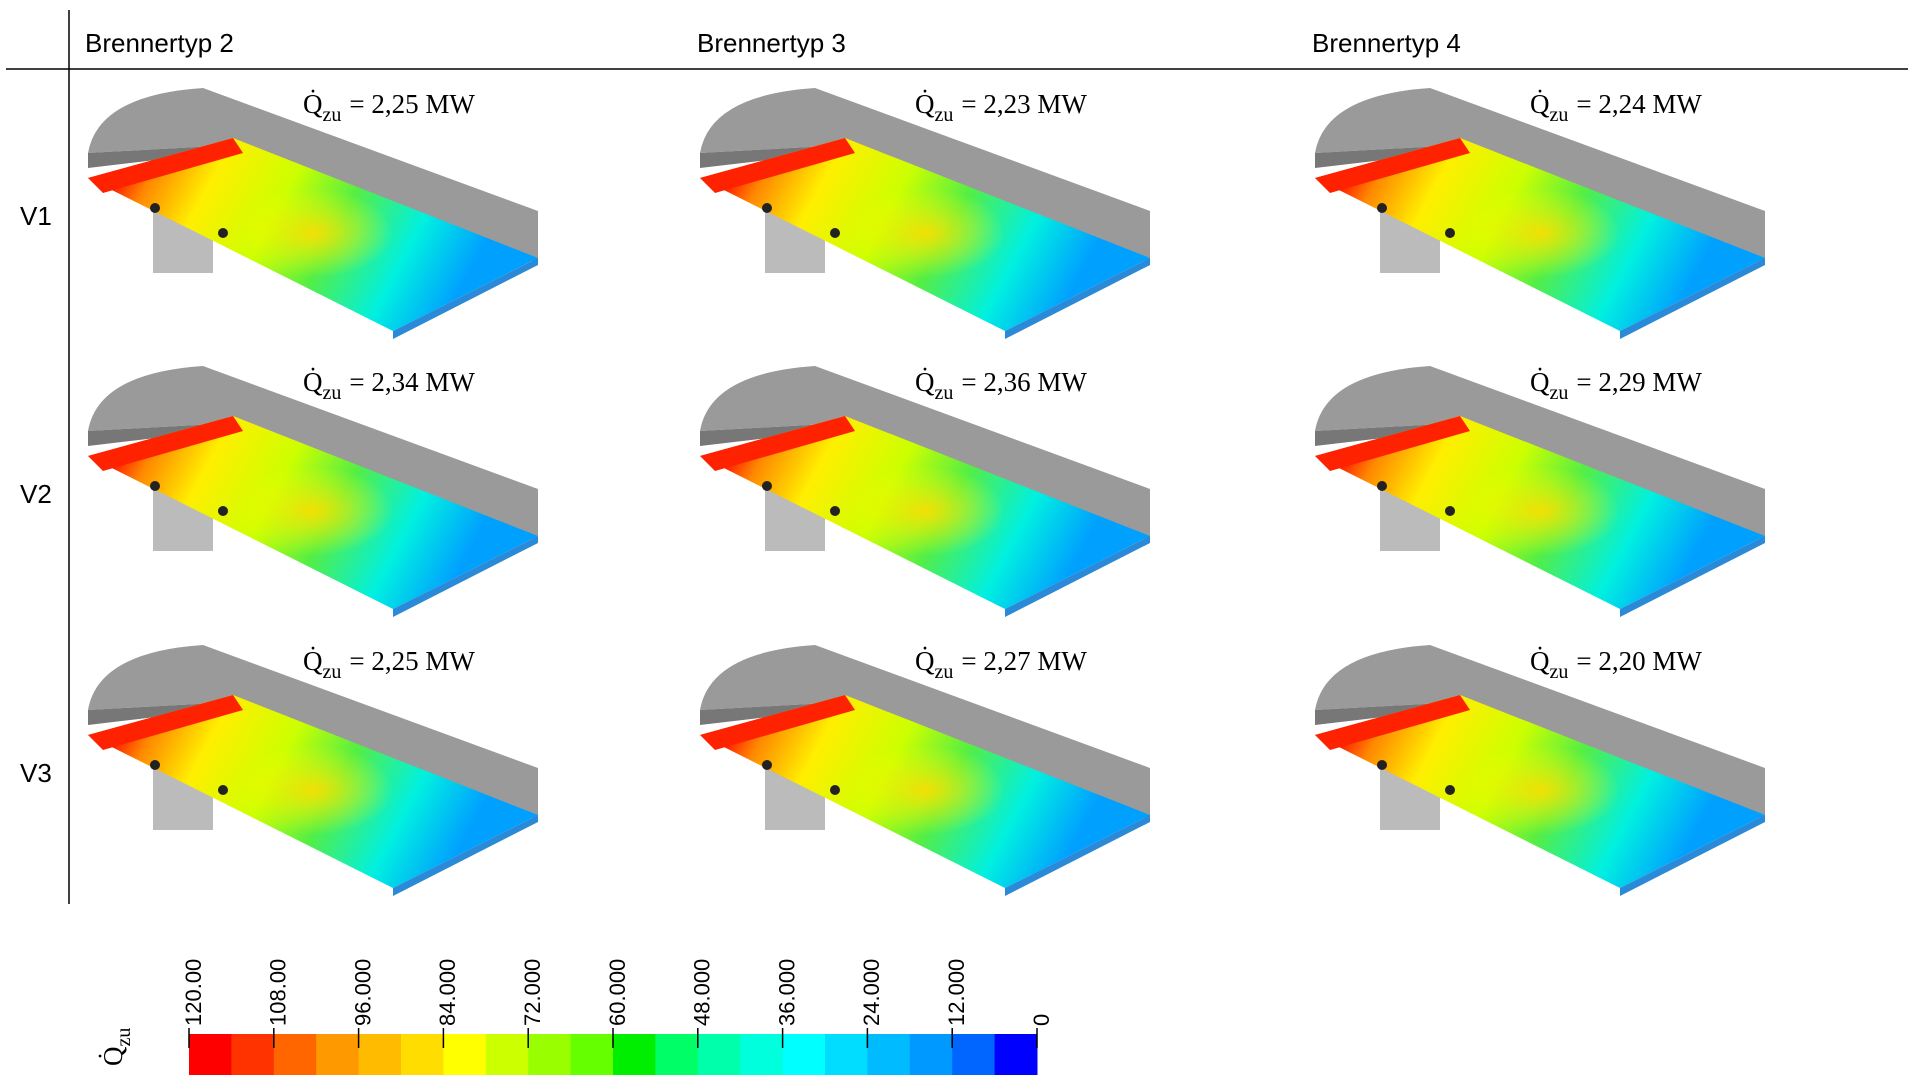 Image resolution: width=1908 pixels, height=1076 pixels. What do you see at coordinates (159, 43) in the screenshot?
I see `column-header: Brennertyp 2` at bounding box center [159, 43].